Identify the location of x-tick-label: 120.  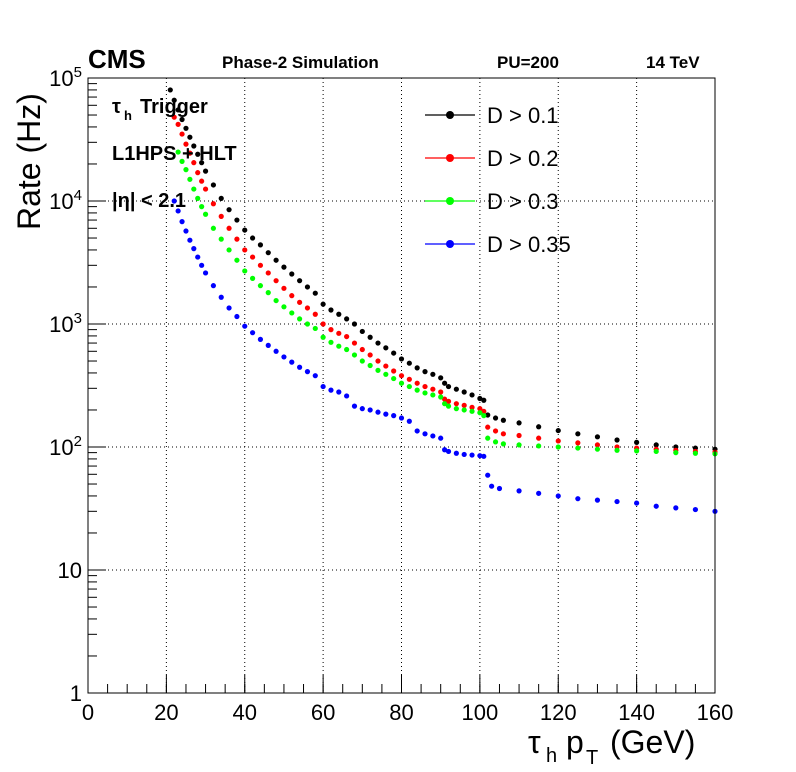
(558, 712).